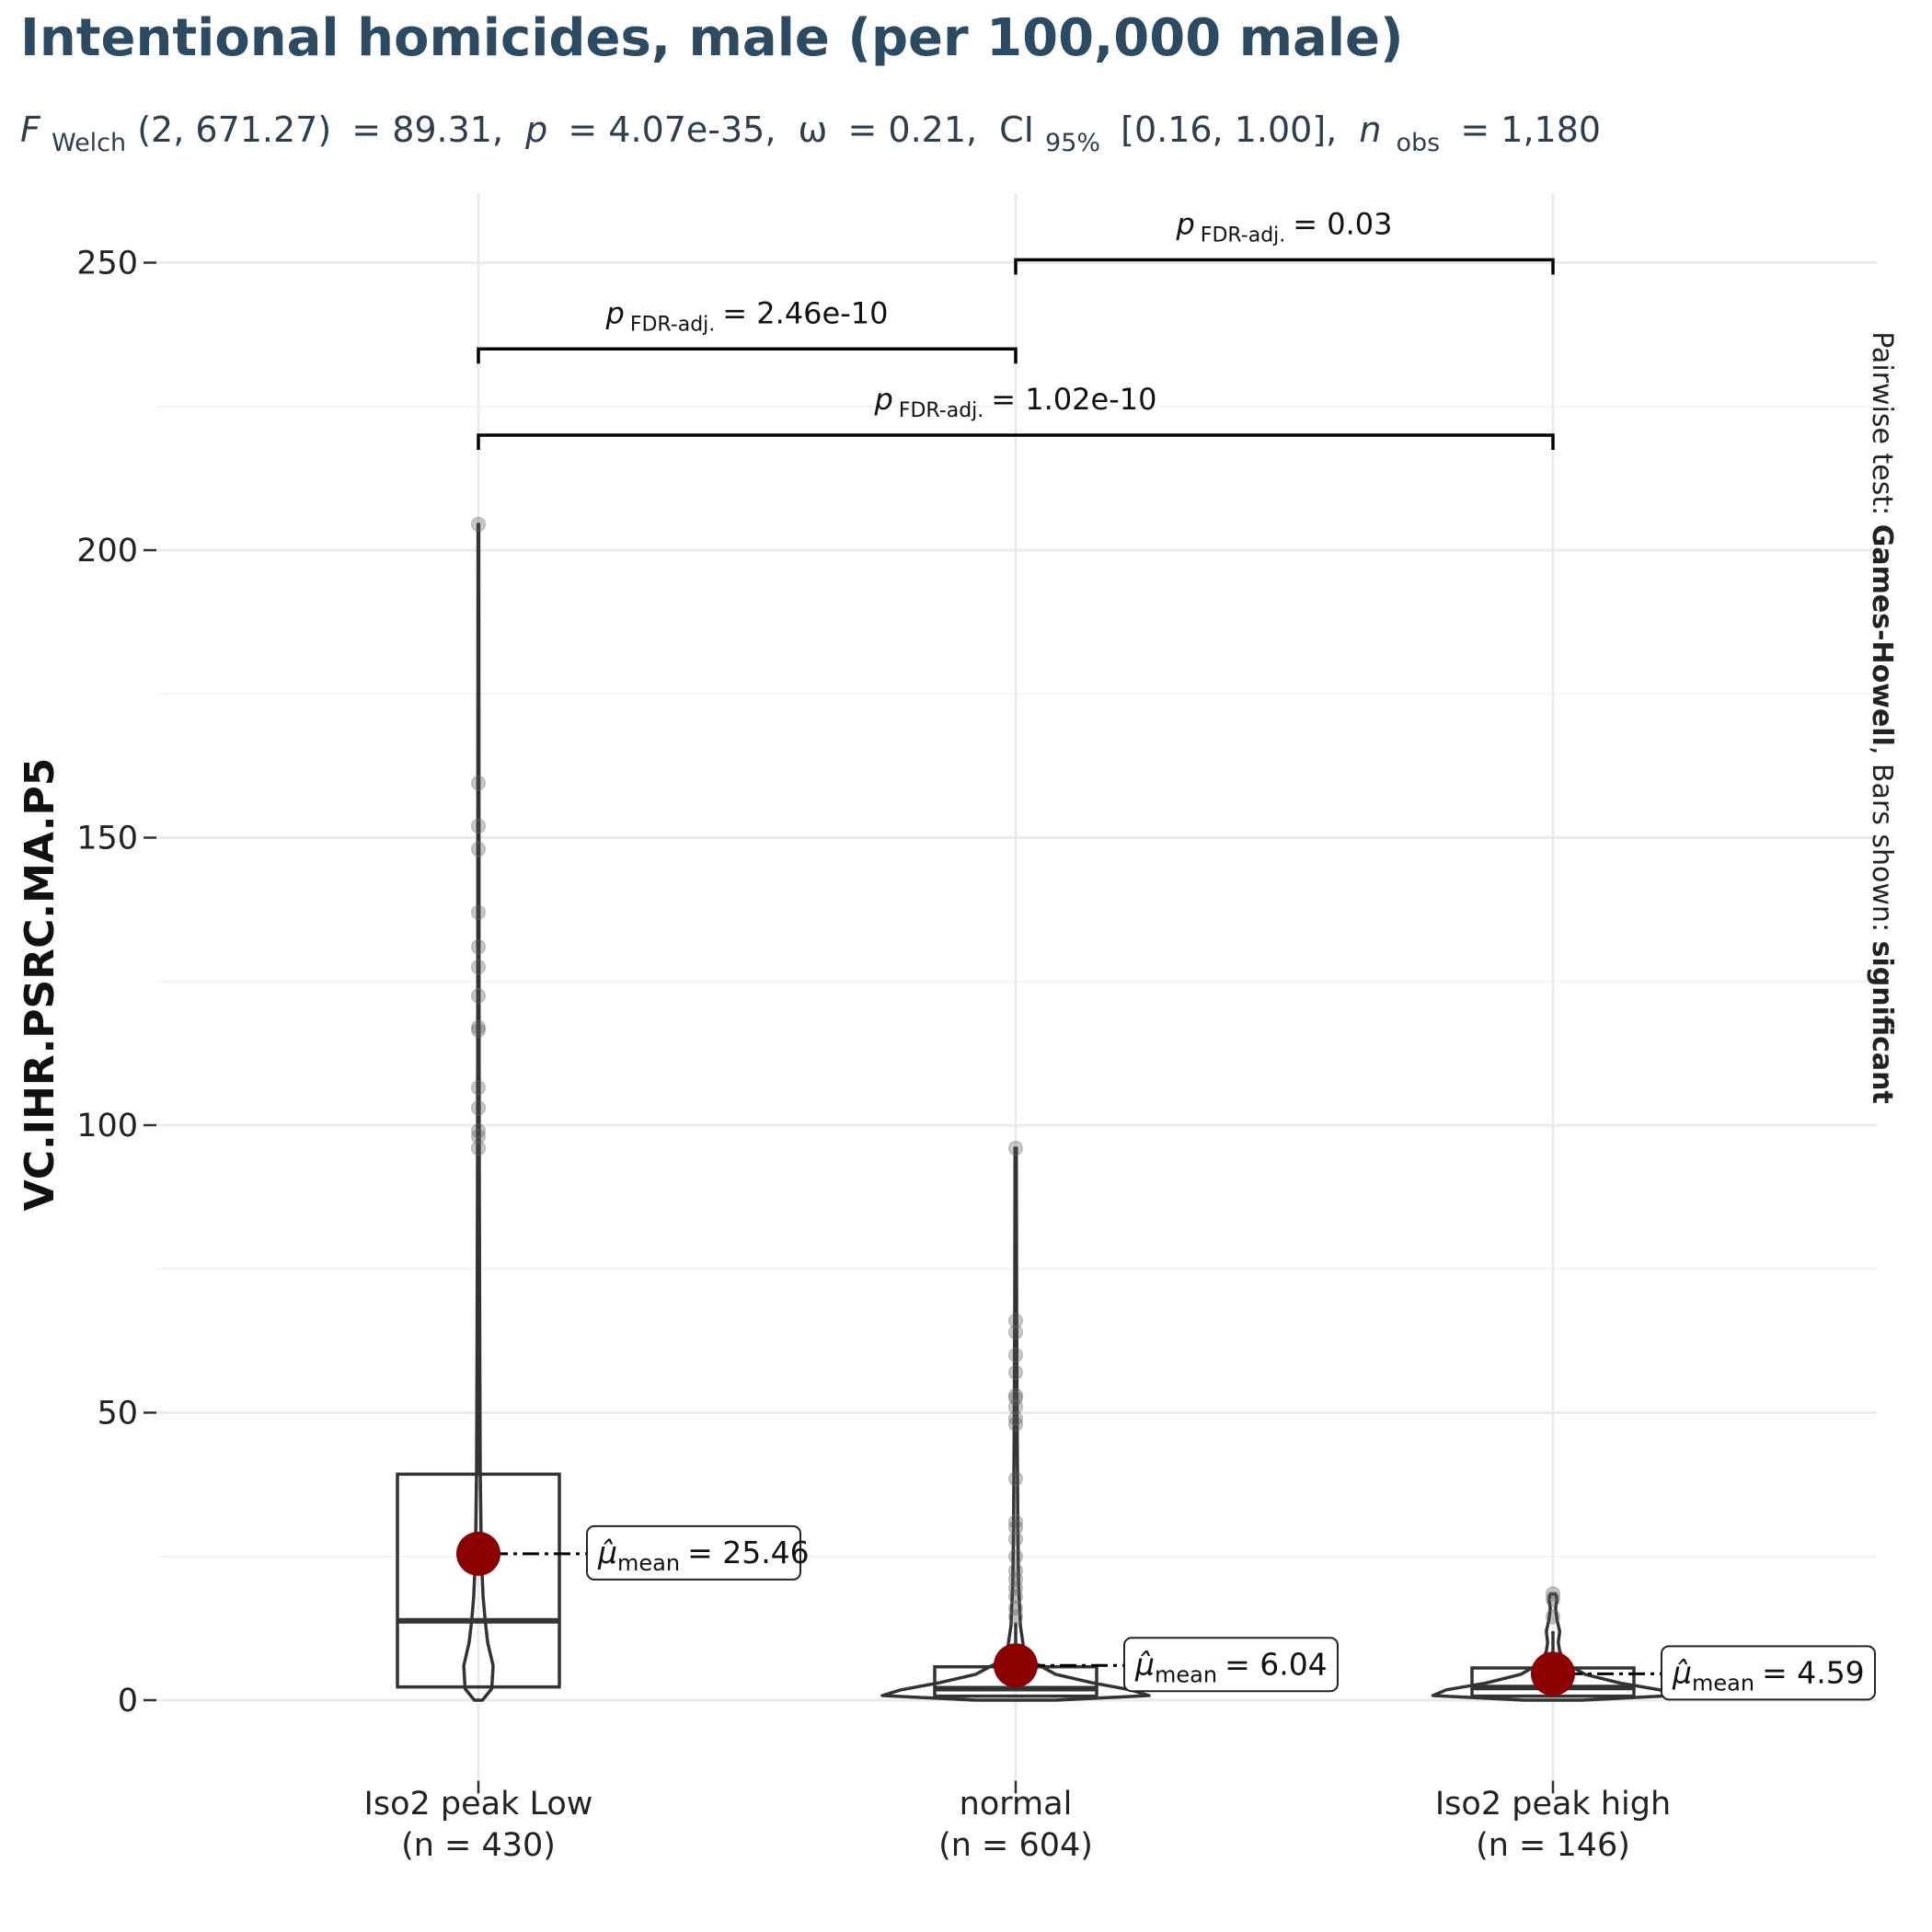 The image size is (1932, 1932). What do you see at coordinates (805, 312) in the screenshot?
I see `comparison-p-value: = 2.46e-10` at bounding box center [805, 312].